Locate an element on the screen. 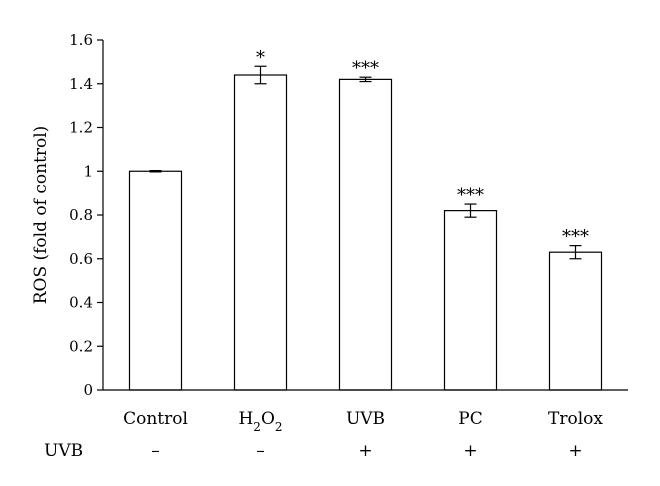  x-tick-label: H2O2 is located at coordinates (260, 421).